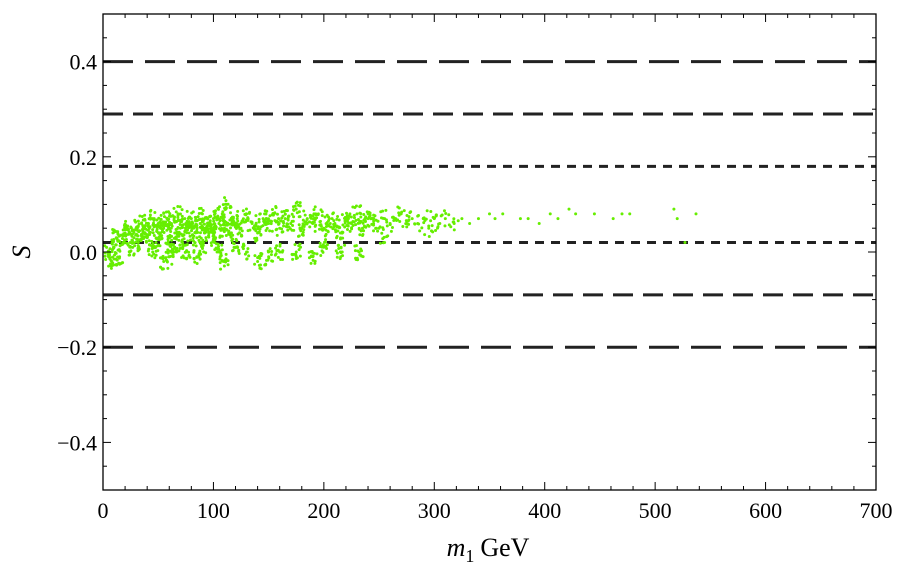  I want to click on x-axis-title: m1 GeV, so click(488, 549).